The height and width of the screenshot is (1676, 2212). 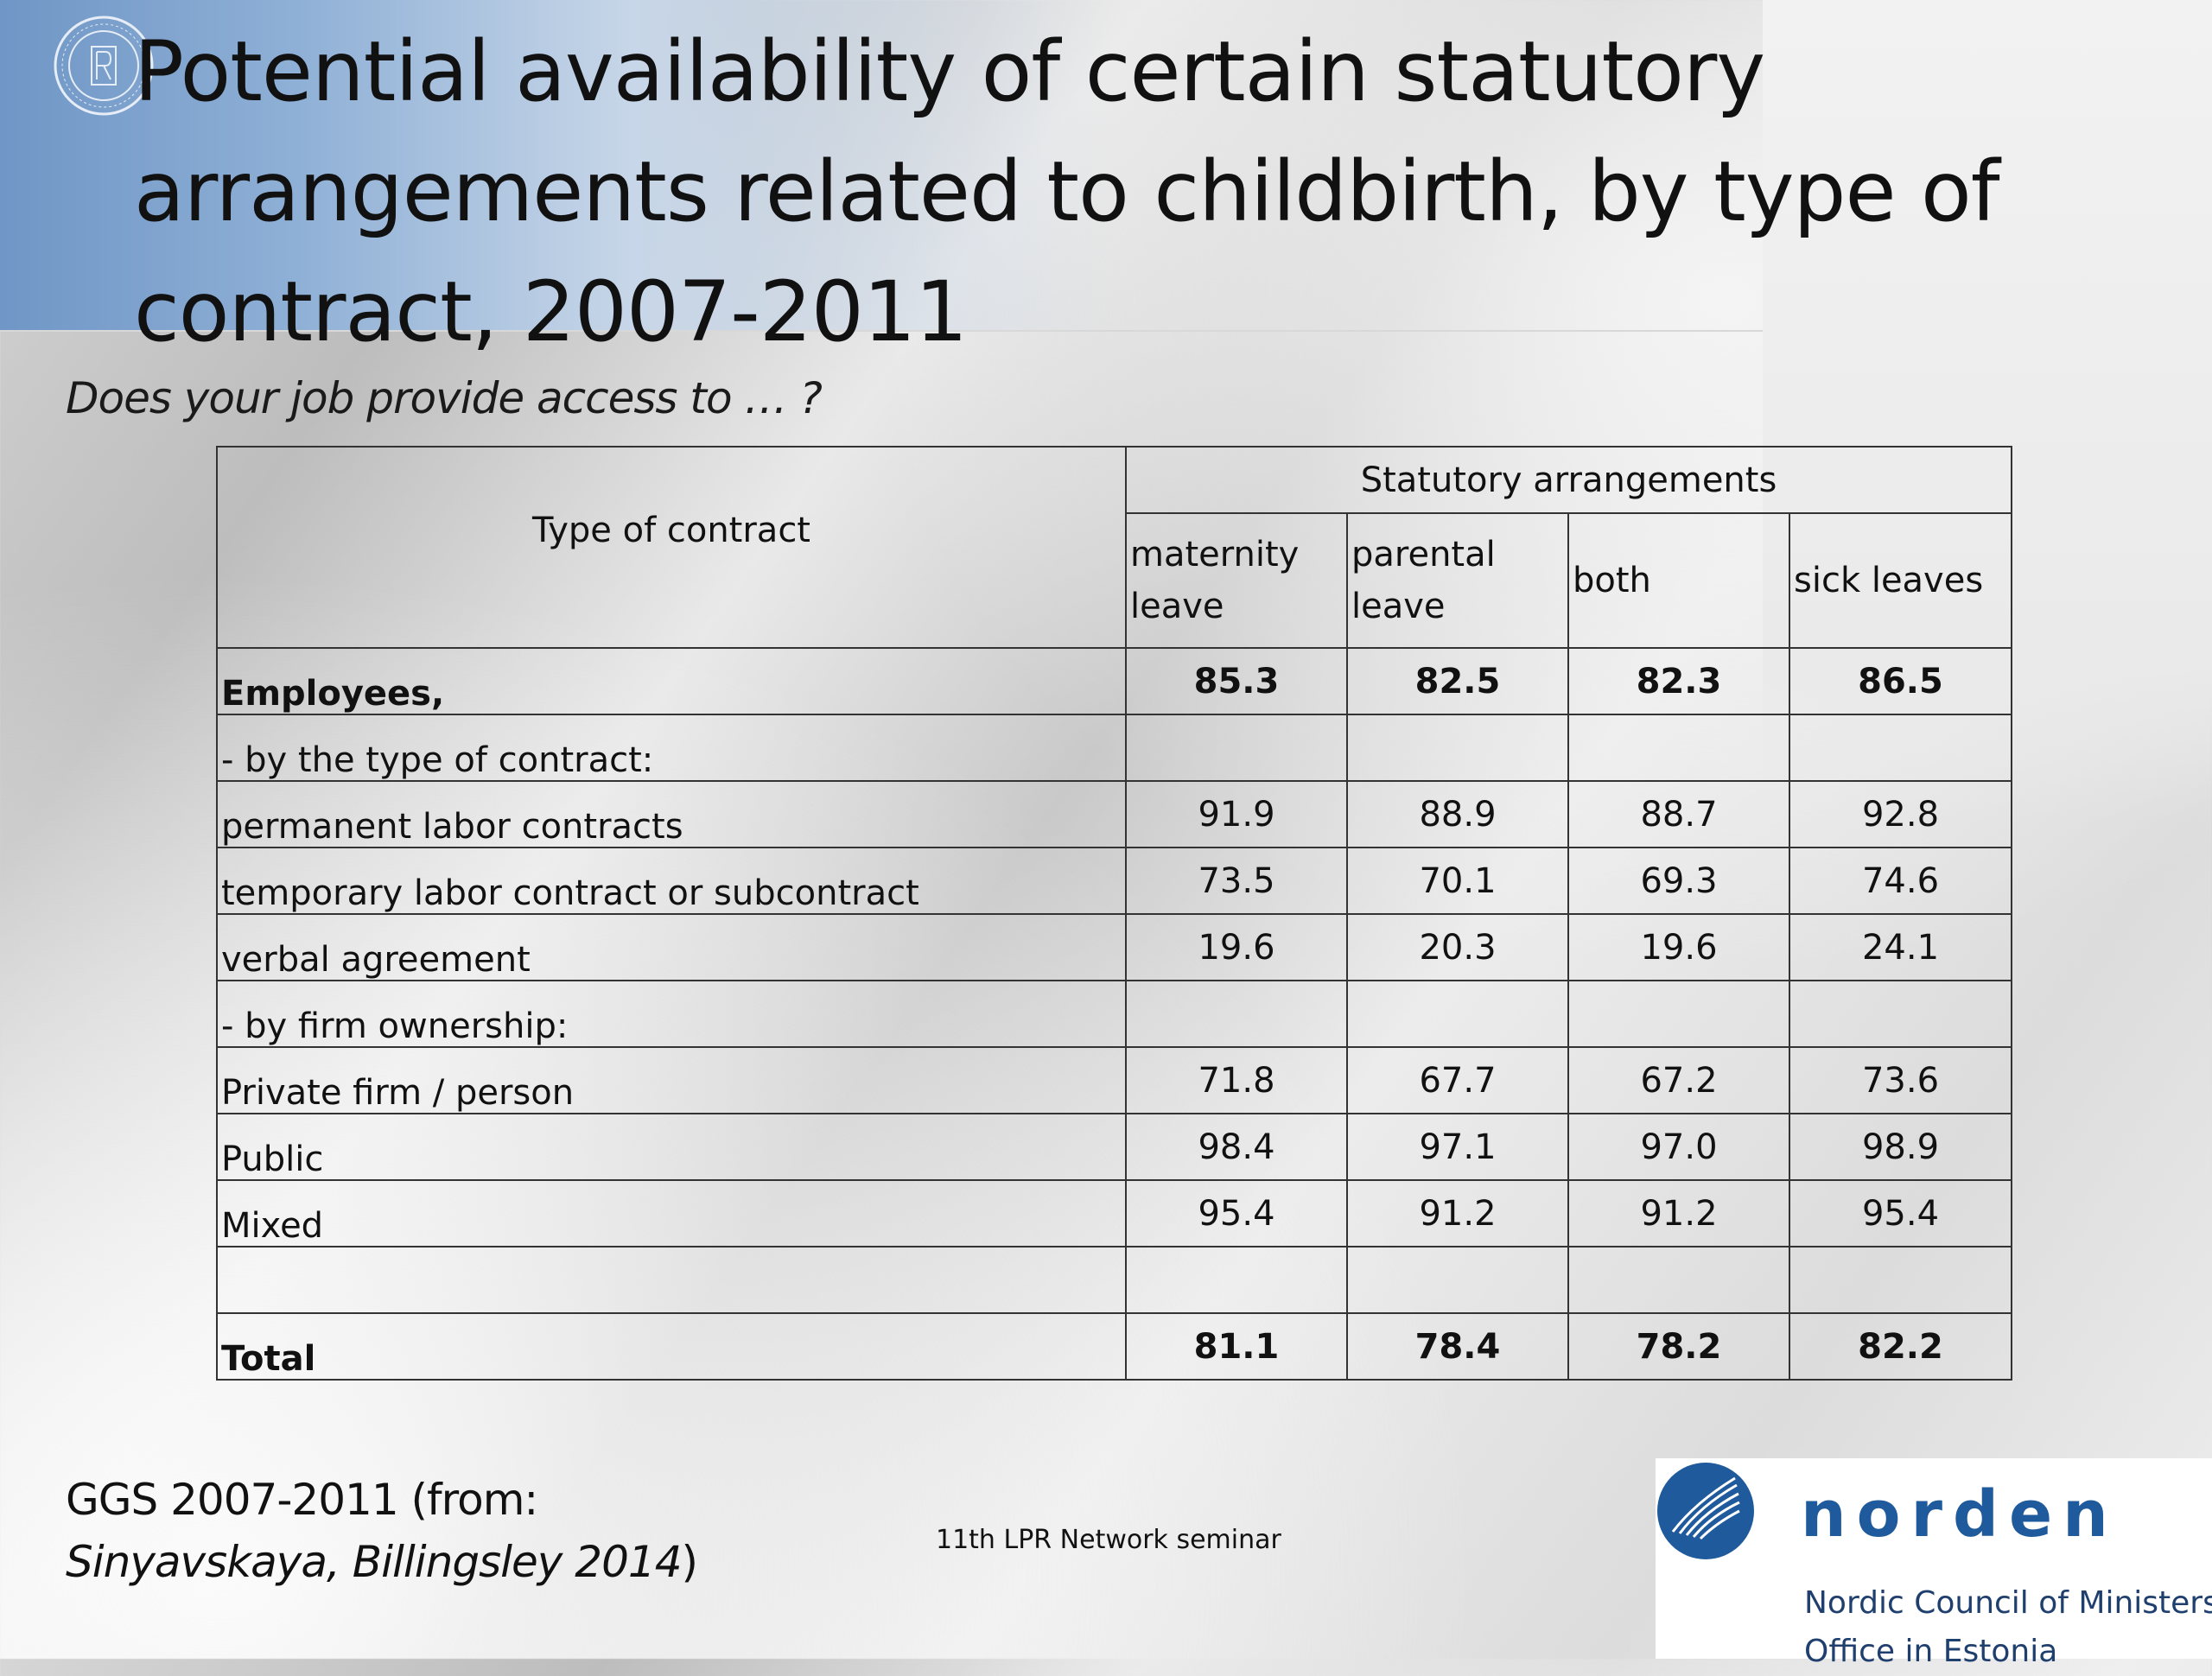 I want to click on stub-header: Type of contract, so click(x=671, y=547).